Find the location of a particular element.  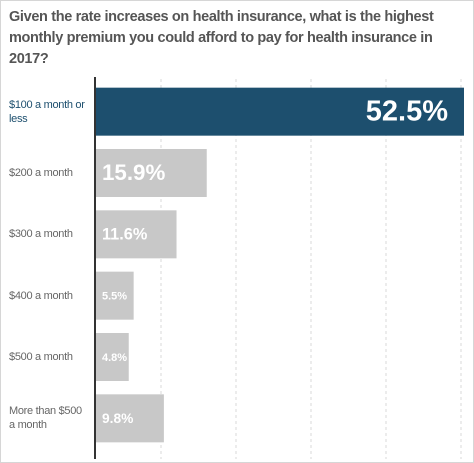

value-label: 11.6% is located at coordinates (125, 235).